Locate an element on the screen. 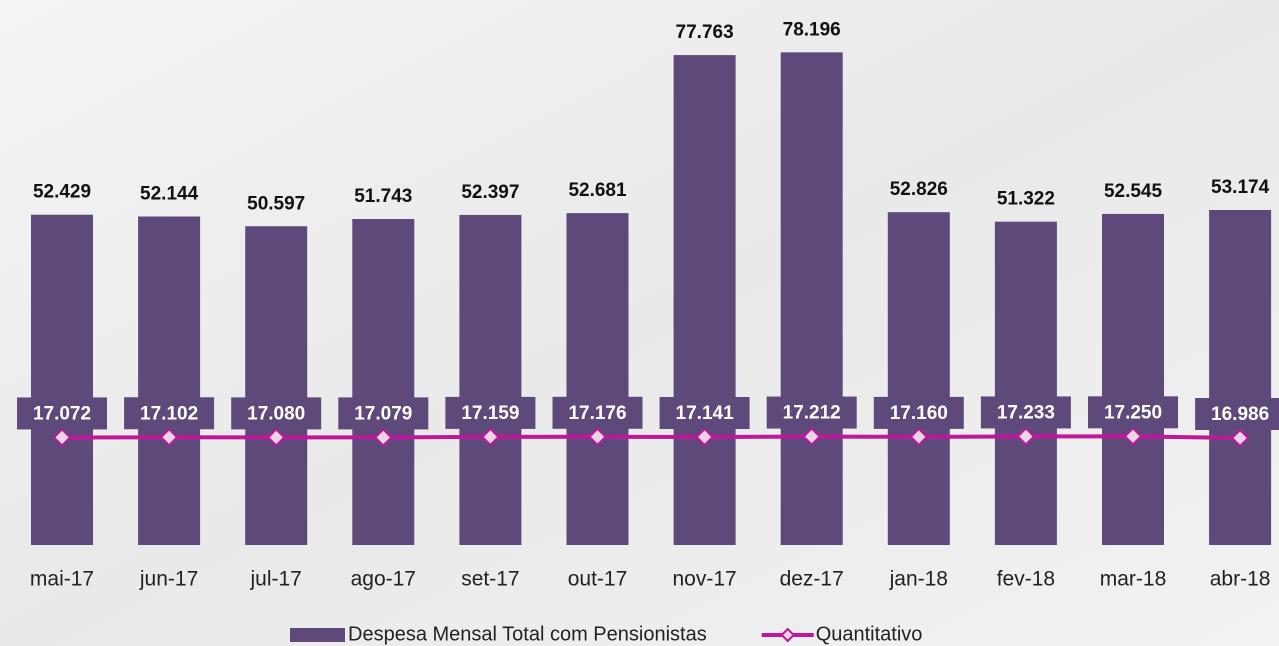 This screenshot has width=1279, height=646. data-label: 17.160 is located at coordinates (919, 413).